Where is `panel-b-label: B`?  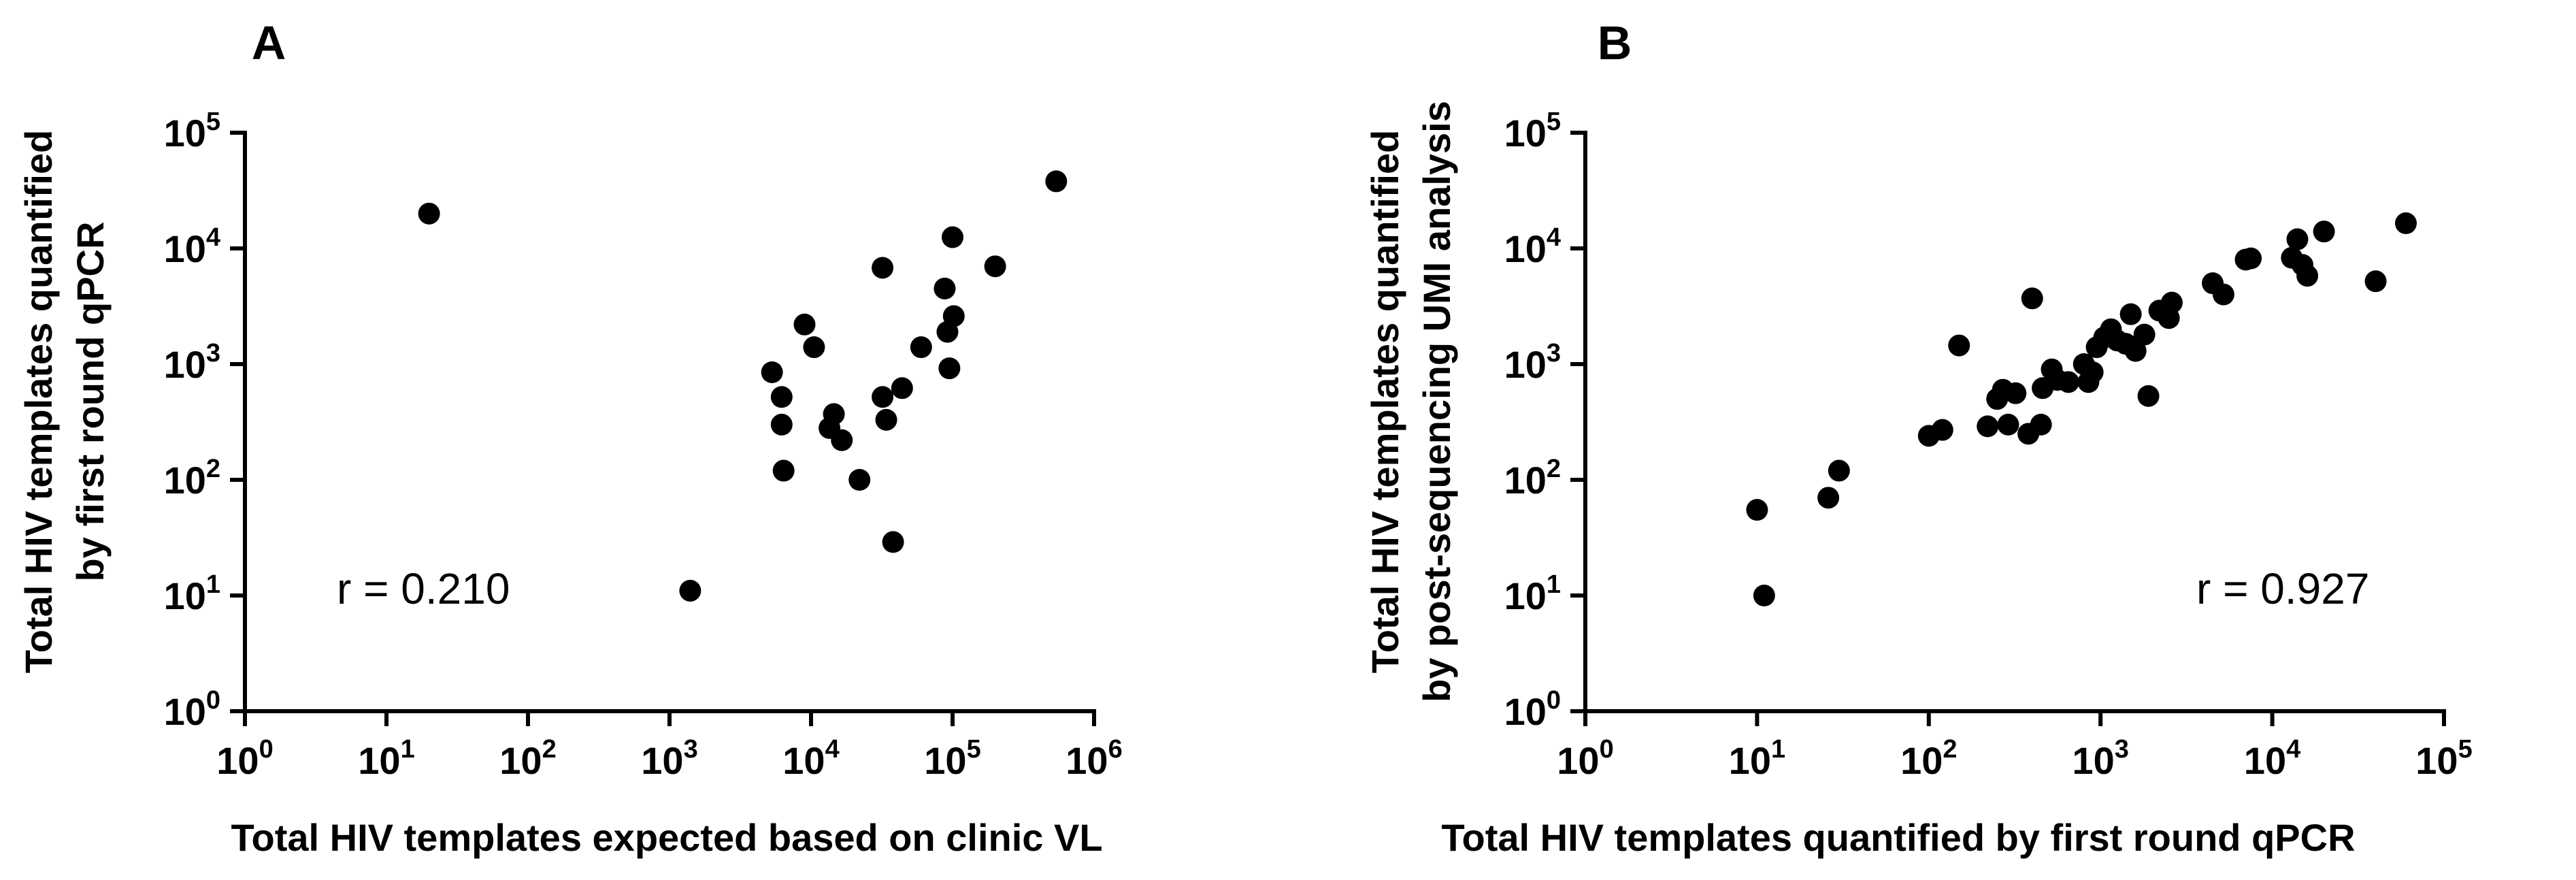
panel-b-label: B is located at coordinates (1615, 42).